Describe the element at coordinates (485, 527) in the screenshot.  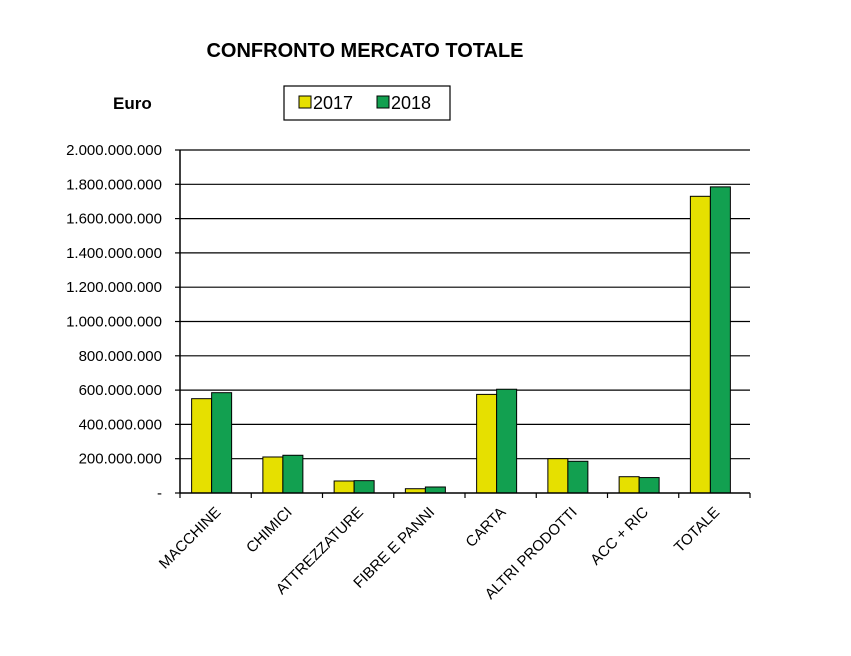
I see `x-tick-label: CARTA` at that location.